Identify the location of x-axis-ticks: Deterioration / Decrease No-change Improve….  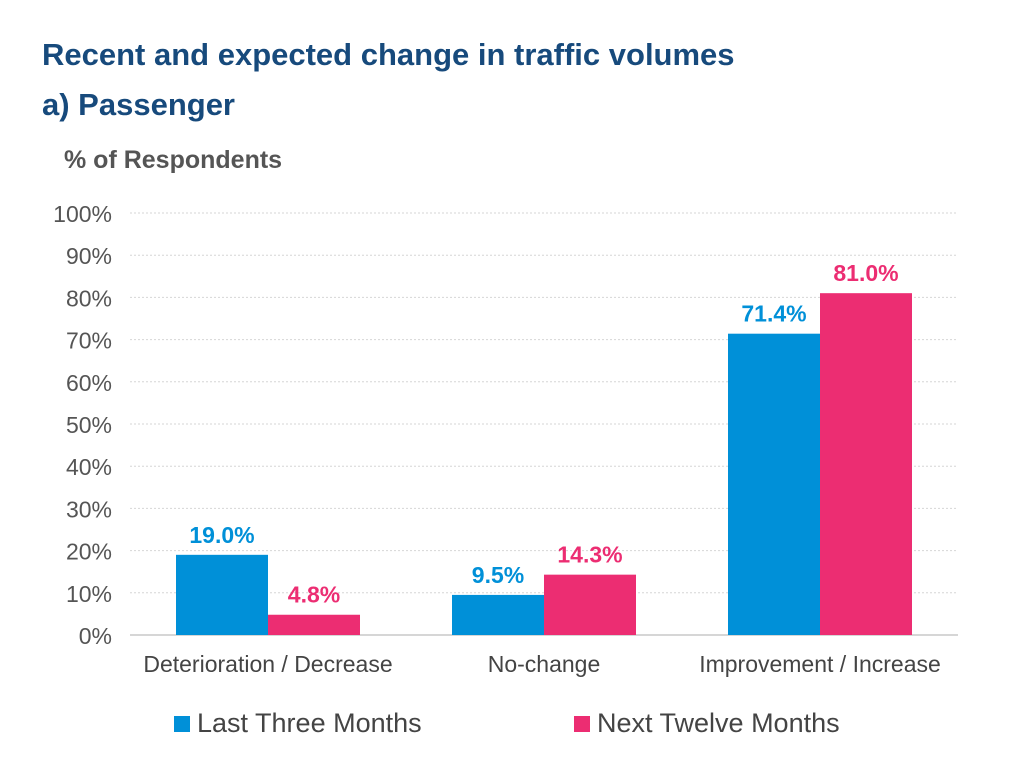
(541, 664).